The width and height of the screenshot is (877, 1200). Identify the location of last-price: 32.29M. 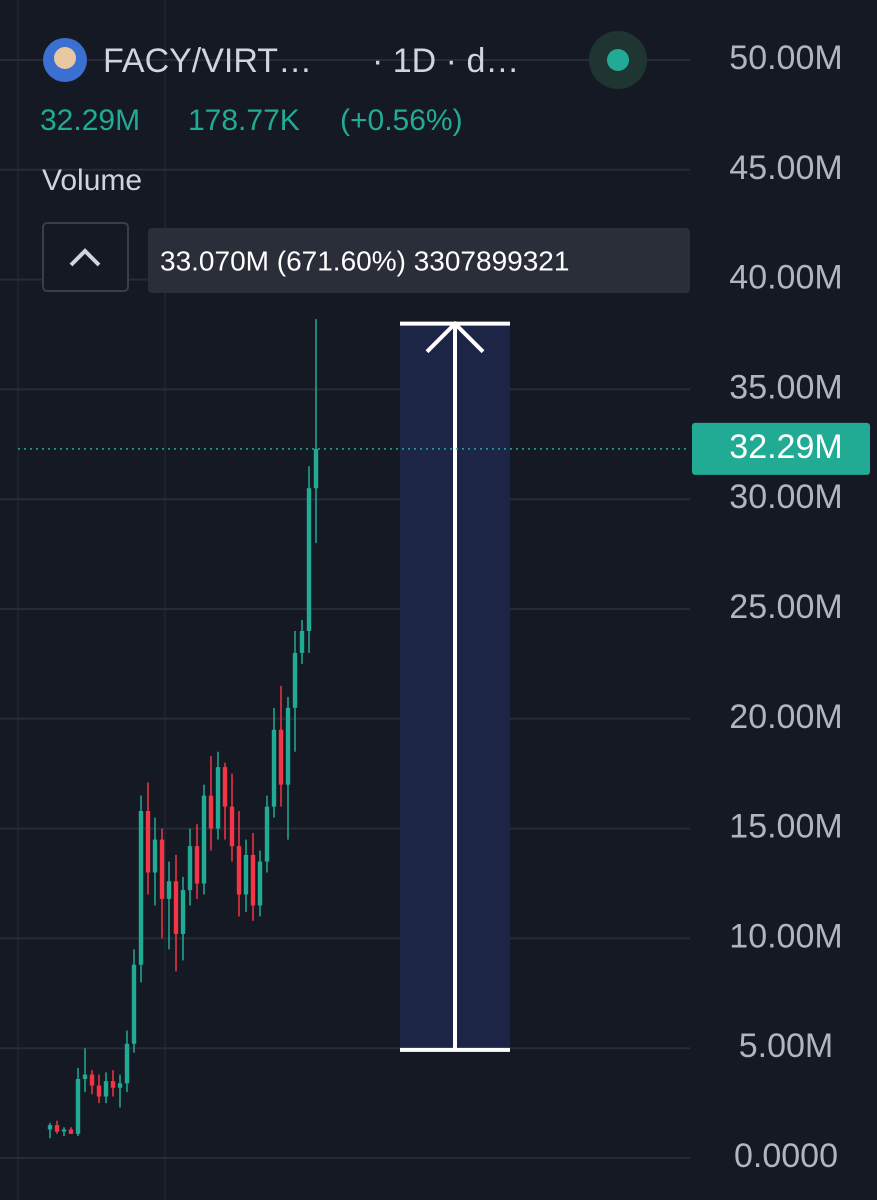
(90, 120).